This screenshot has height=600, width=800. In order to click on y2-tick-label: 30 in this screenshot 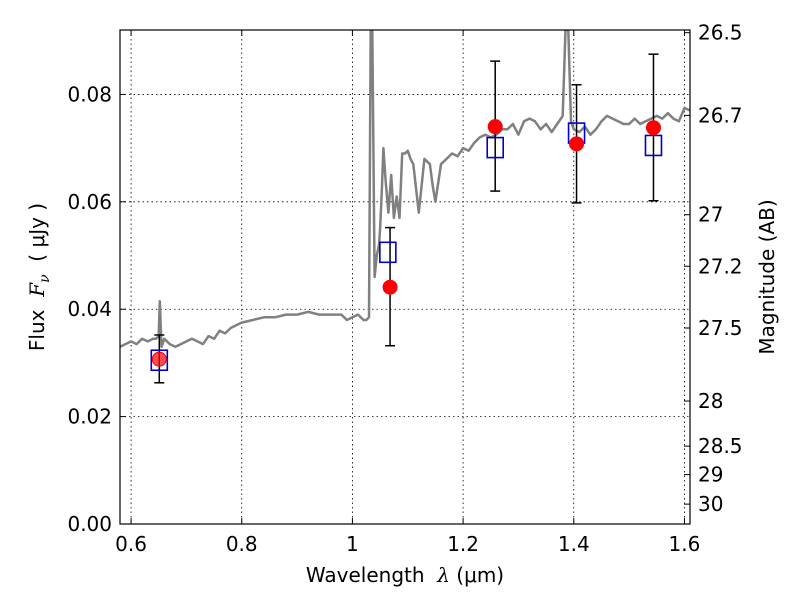, I will do `click(710, 504)`.